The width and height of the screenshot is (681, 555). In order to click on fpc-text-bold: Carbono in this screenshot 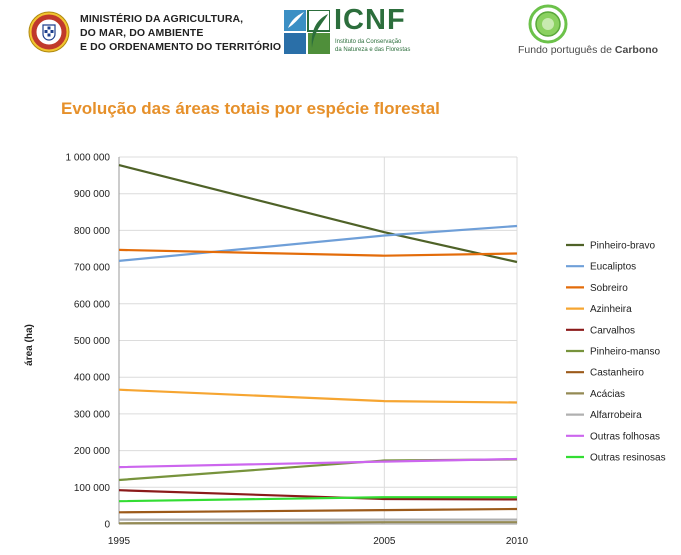, I will do `click(636, 50)`.